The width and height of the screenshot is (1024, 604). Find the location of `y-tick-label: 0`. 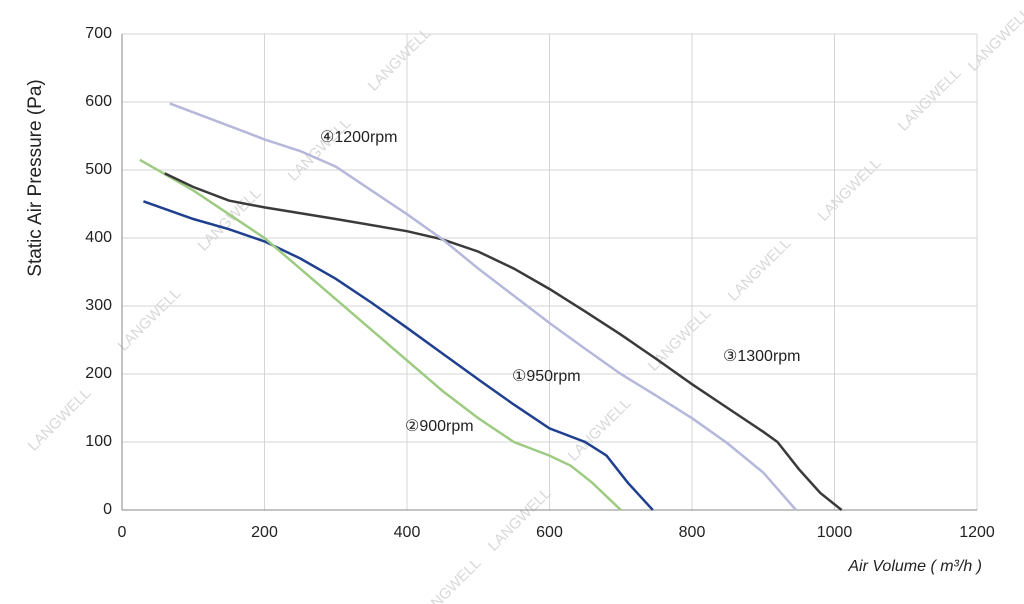

y-tick-label: 0 is located at coordinates (107, 509).